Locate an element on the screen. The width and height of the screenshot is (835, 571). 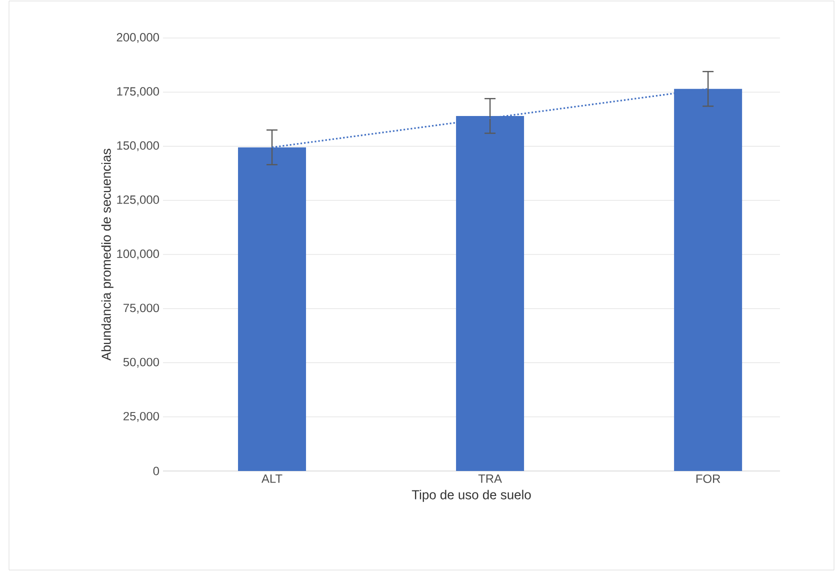
x-tick-label: ALT is located at coordinates (272, 478).